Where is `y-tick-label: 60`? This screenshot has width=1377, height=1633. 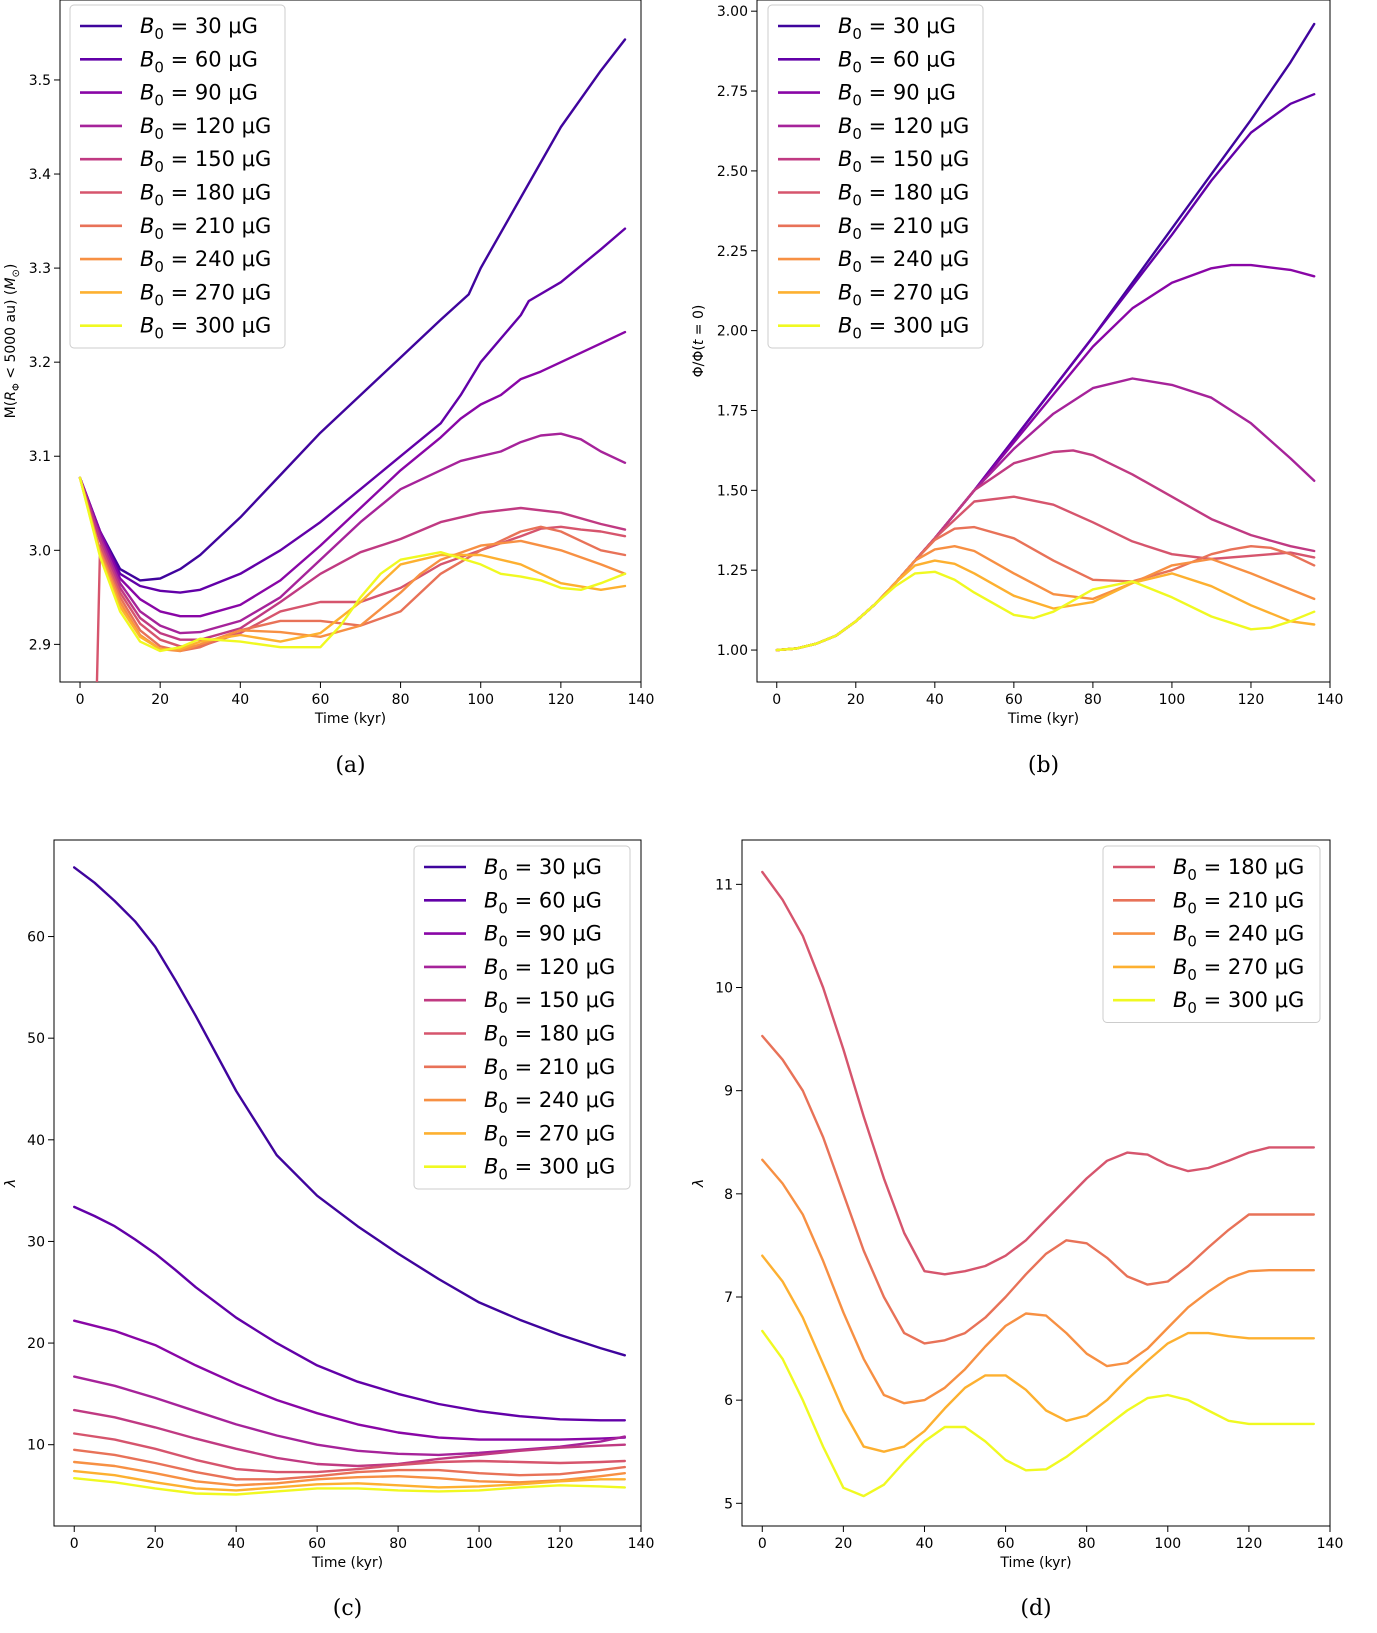 y-tick-label: 60 is located at coordinates (36, 938).